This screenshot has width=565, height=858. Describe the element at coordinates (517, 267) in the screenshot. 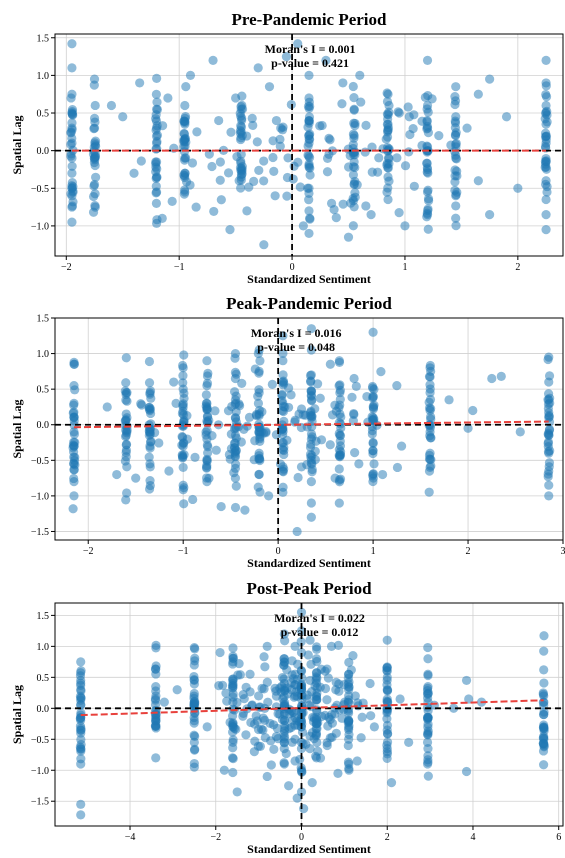

I see `x-tick-label: 2` at that location.